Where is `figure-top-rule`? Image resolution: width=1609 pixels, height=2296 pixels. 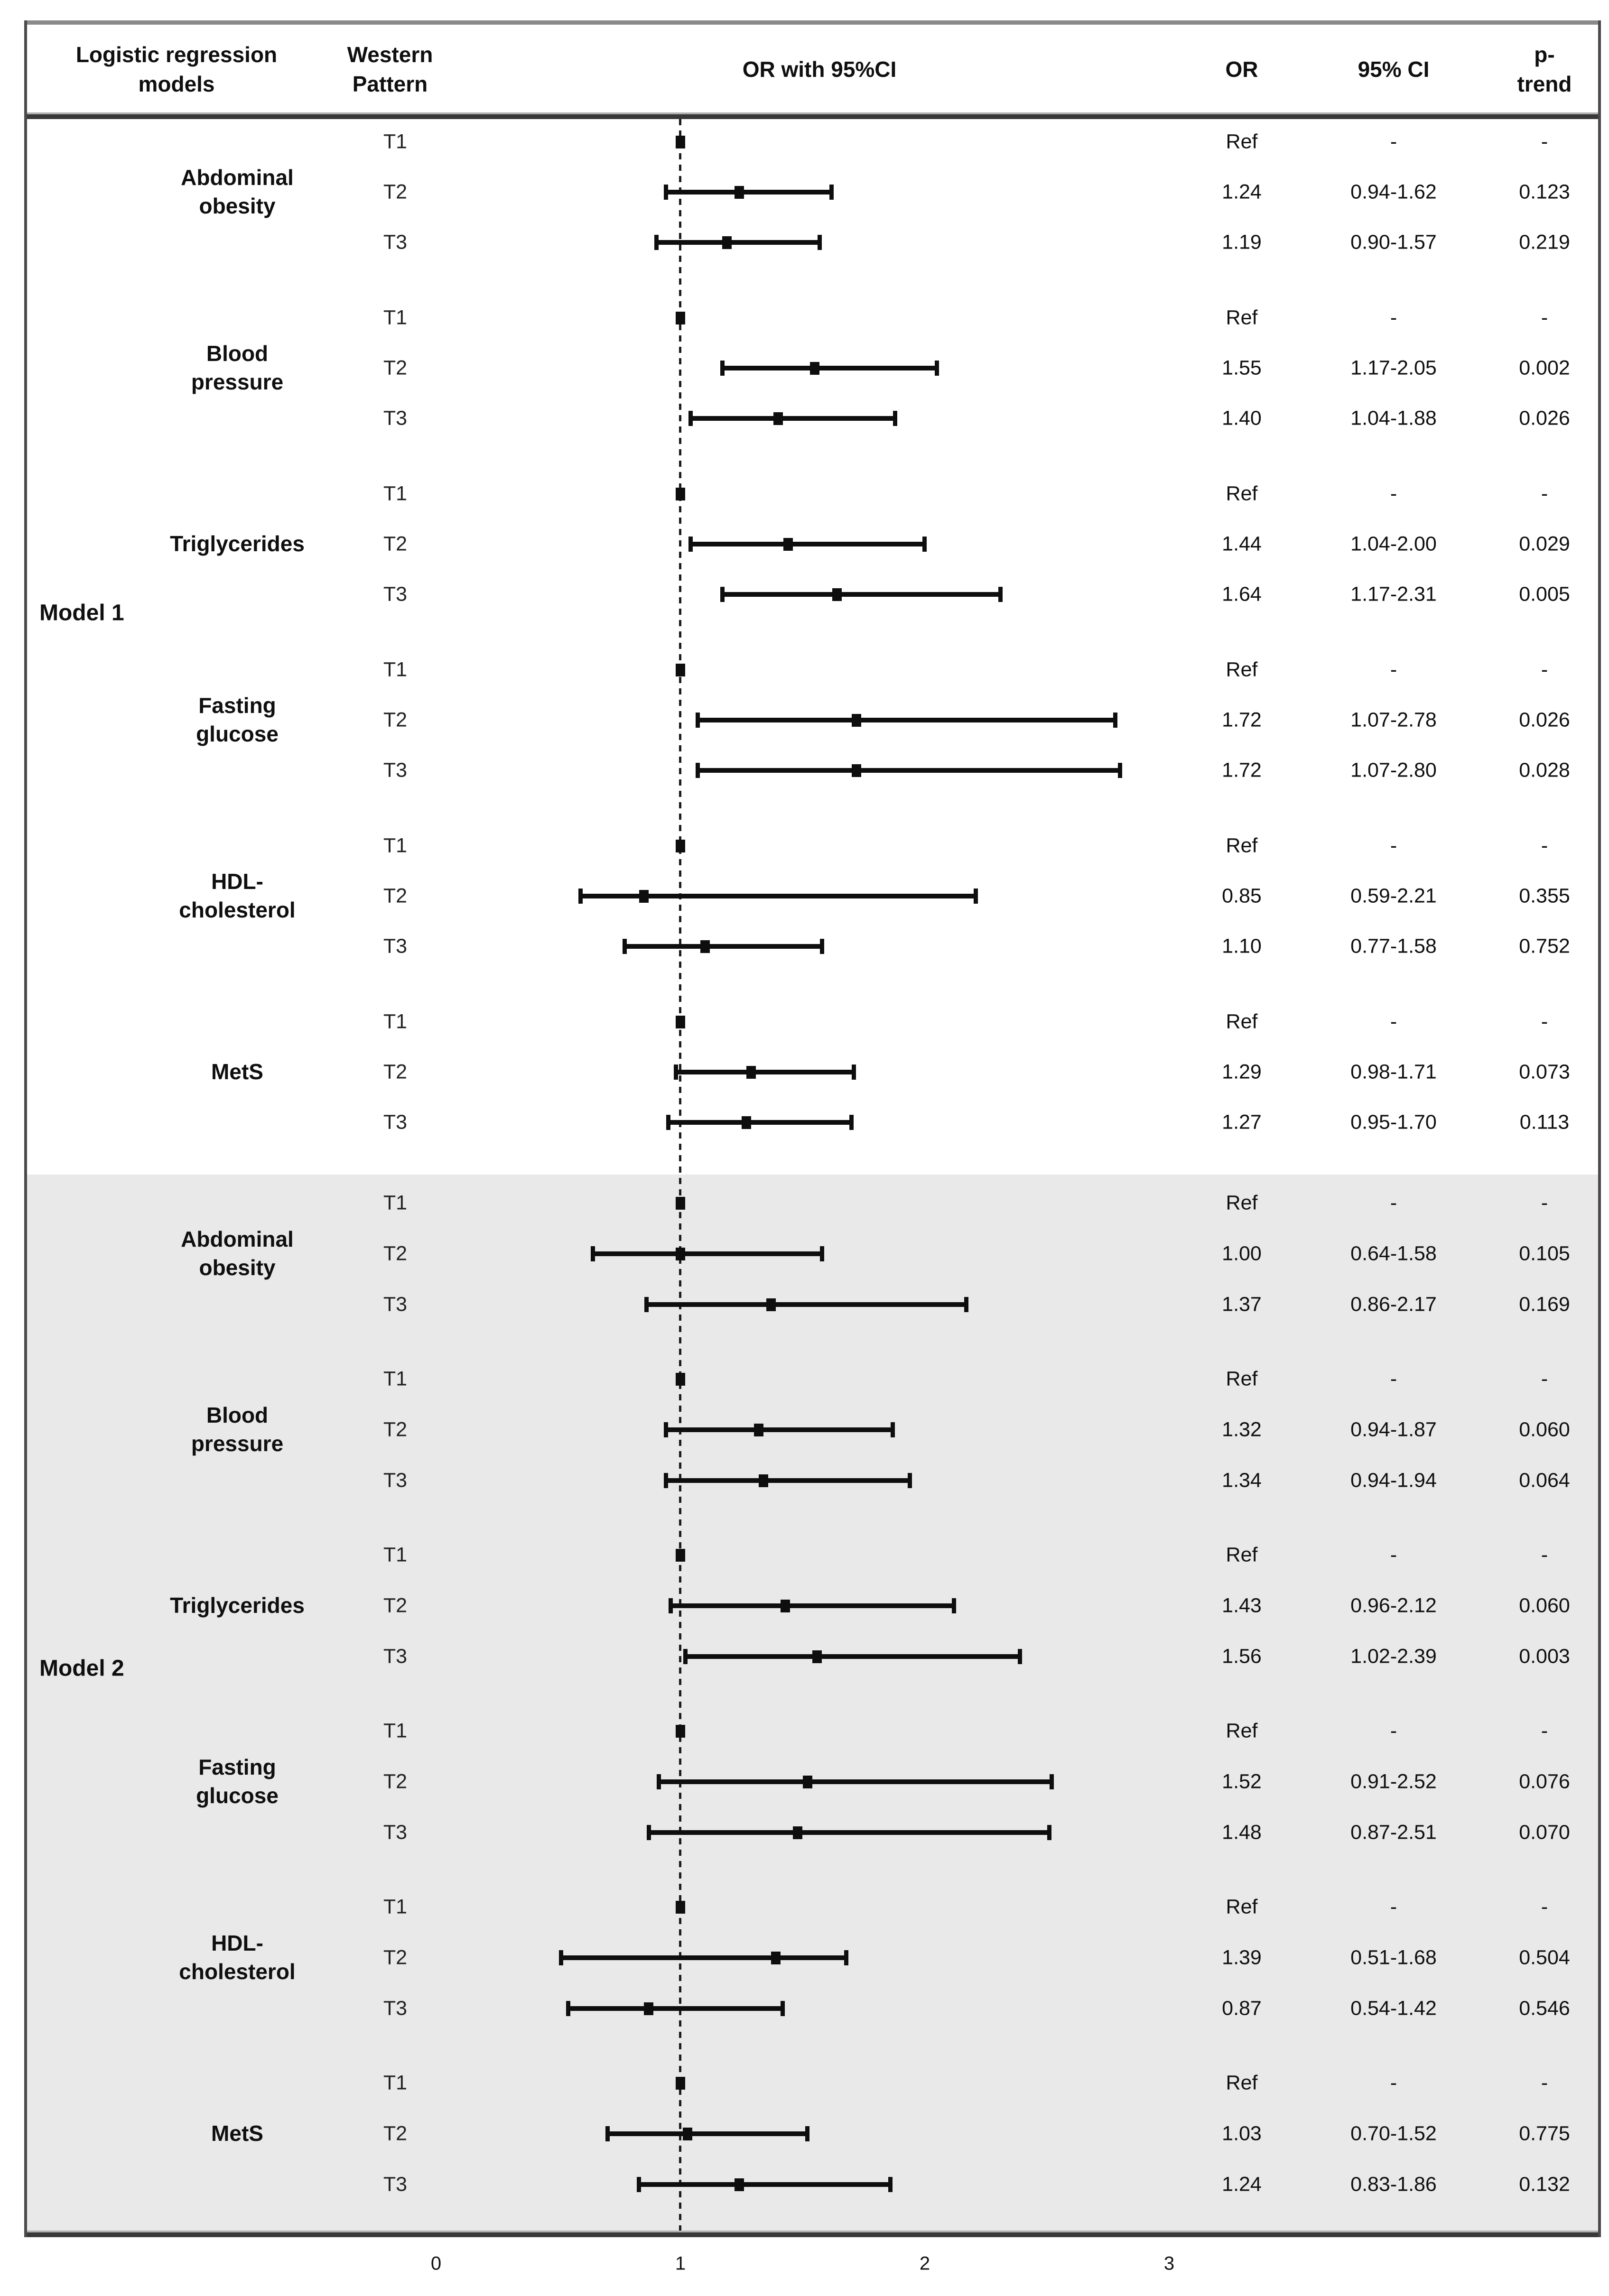 figure-top-rule is located at coordinates (812, 22).